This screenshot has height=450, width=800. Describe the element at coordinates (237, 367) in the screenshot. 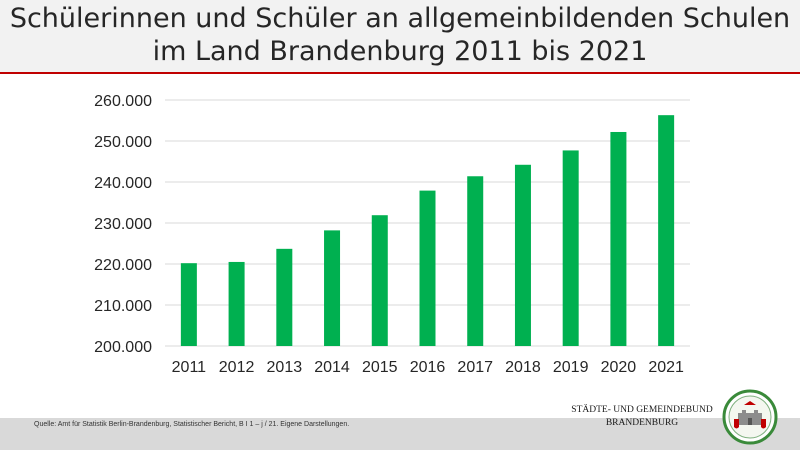

I see `x-tick-label: 2012` at that location.